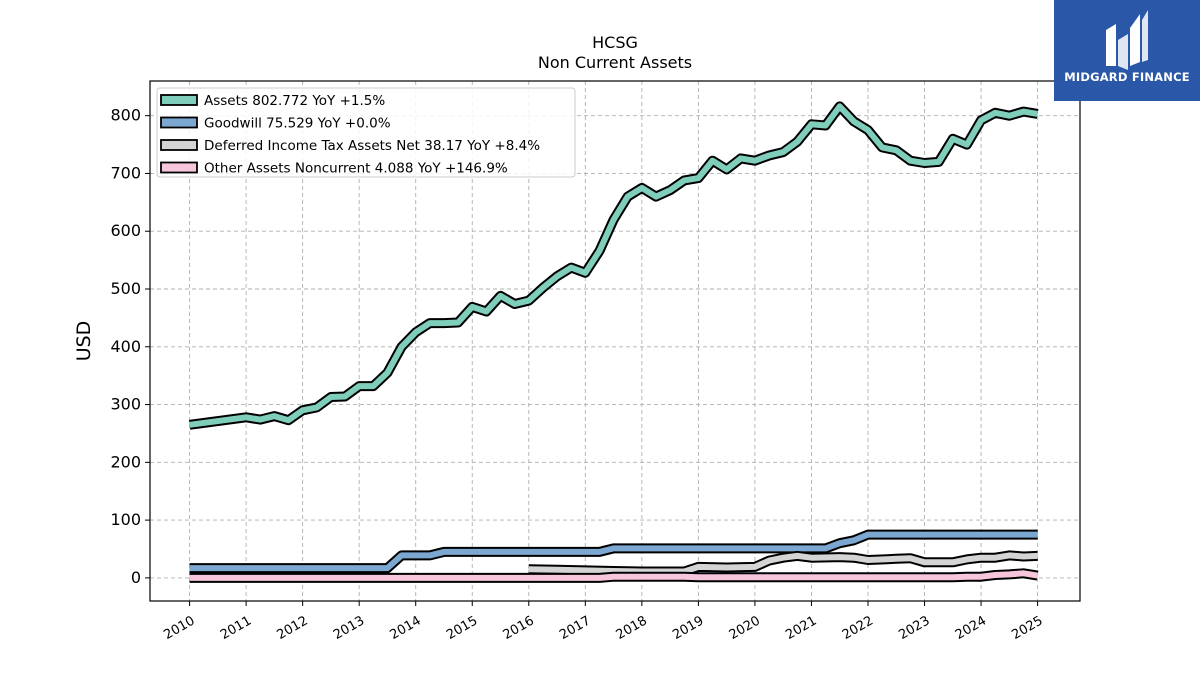  I want to click on x-tick-label: 2017, so click(575, 628).